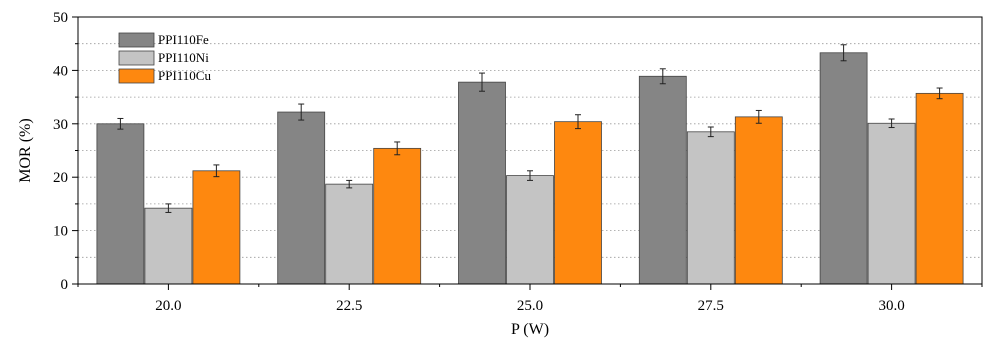  Describe the element at coordinates (843, 168) in the screenshot. I see `bar-PPI110Fe-30.0` at that location.